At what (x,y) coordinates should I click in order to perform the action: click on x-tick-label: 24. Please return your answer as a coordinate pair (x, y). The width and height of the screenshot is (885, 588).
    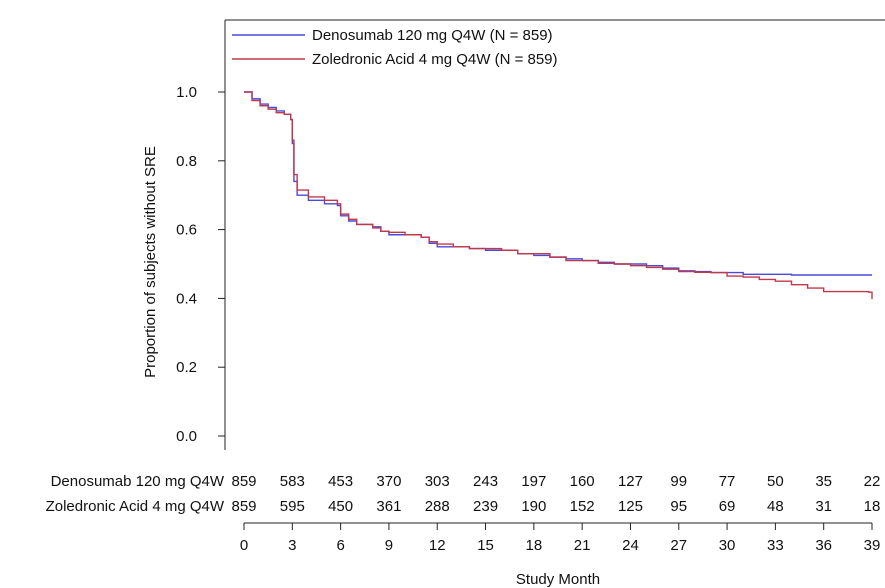
    Looking at the image, I should click on (630, 545).